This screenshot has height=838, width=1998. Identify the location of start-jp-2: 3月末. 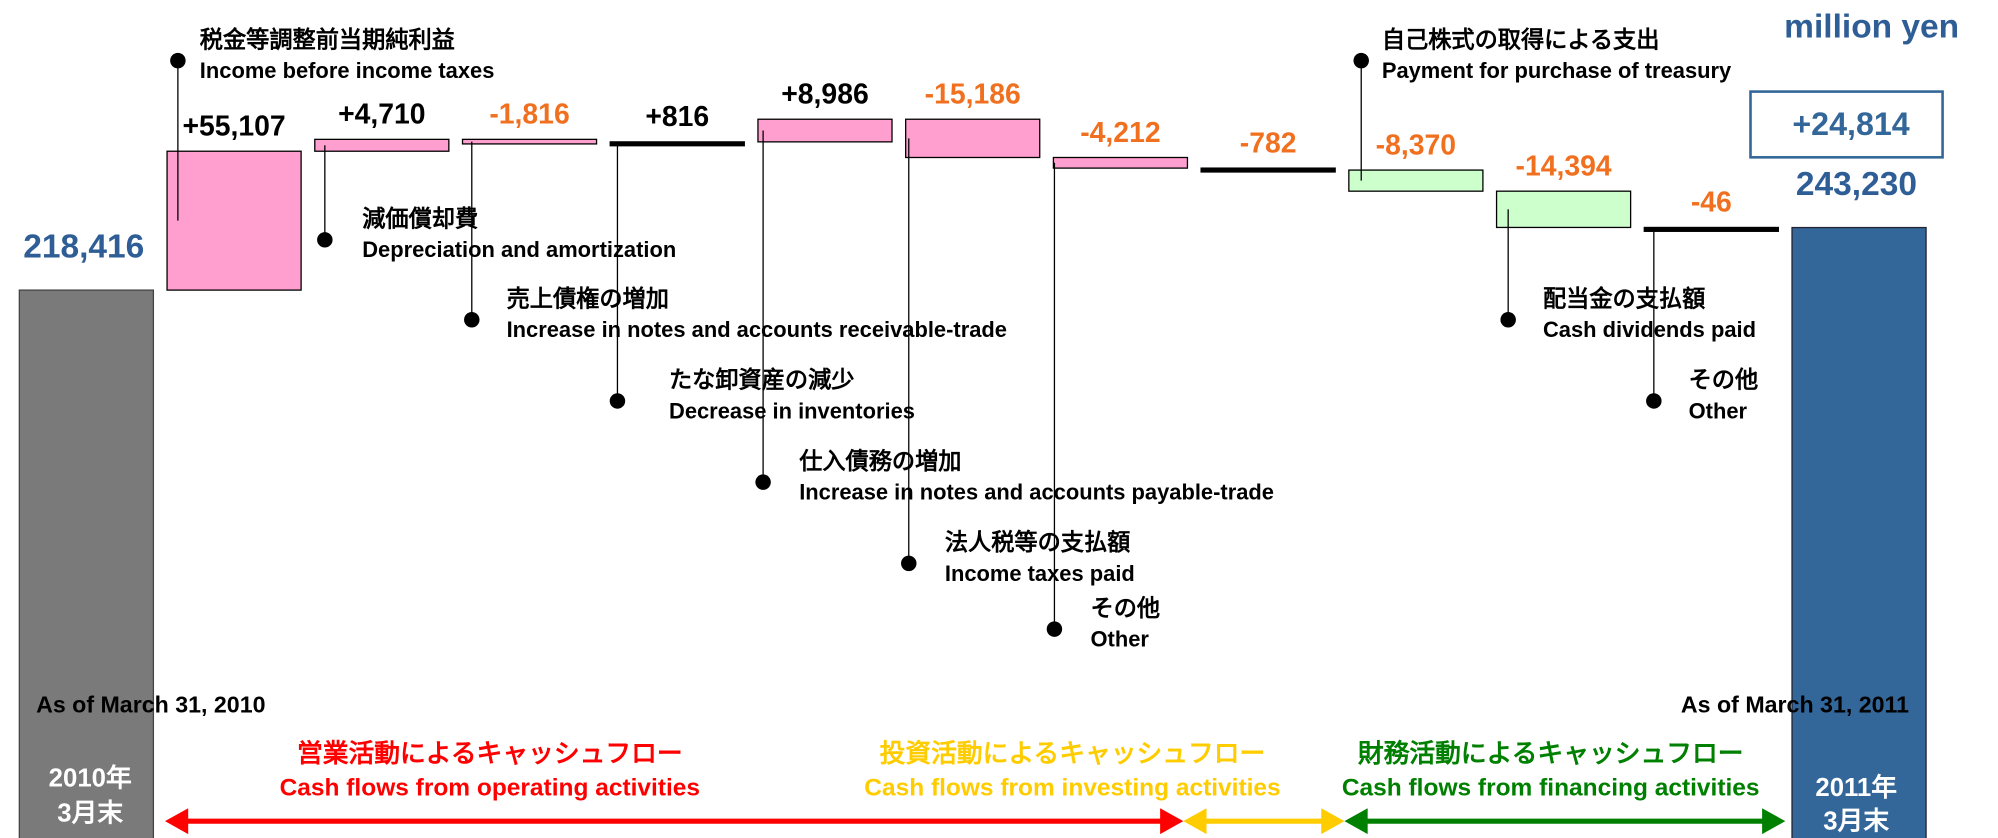
(90, 813).